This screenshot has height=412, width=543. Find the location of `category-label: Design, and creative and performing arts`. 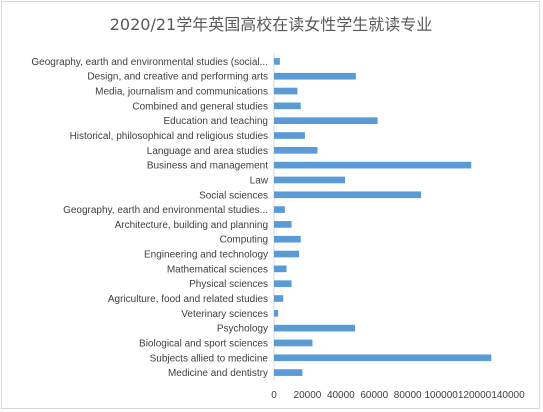

category-label: Design, and creative and performing arts is located at coordinates (177, 77).